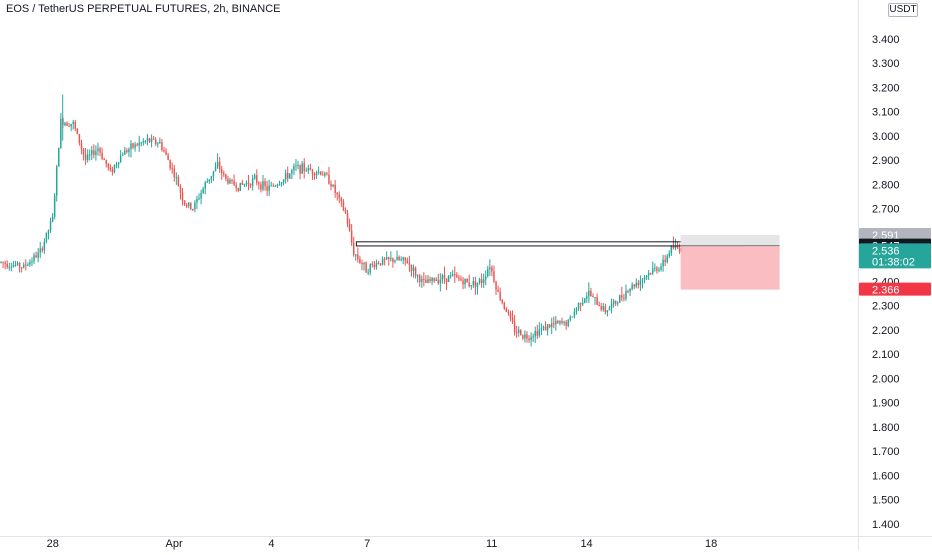  Describe the element at coordinates (53, 544) in the screenshot. I see `x-tick-label: 28` at that location.